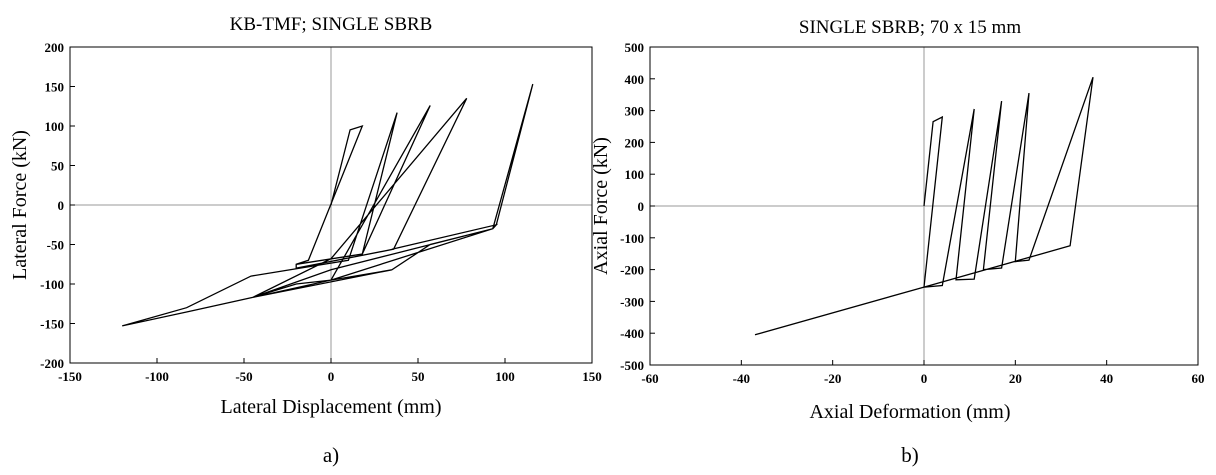  What do you see at coordinates (418, 376) in the screenshot?
I see `chart-a-x-tick-label: 50` at bounding box center [418, 376].